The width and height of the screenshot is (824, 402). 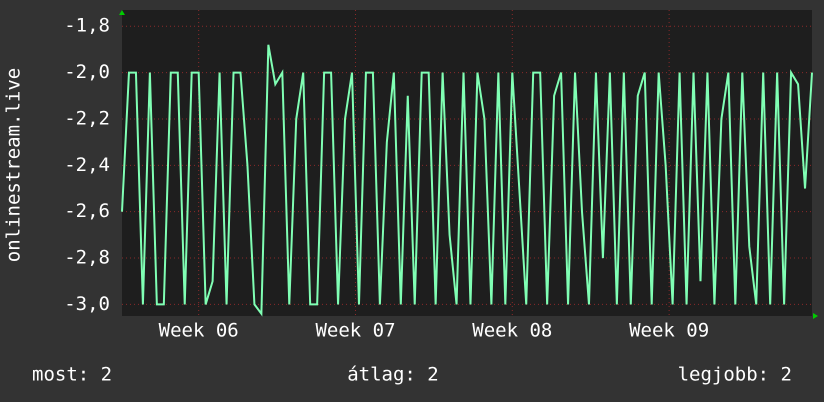 I want to click on y-tick-label: -3,0, so click(x=87, y=304).